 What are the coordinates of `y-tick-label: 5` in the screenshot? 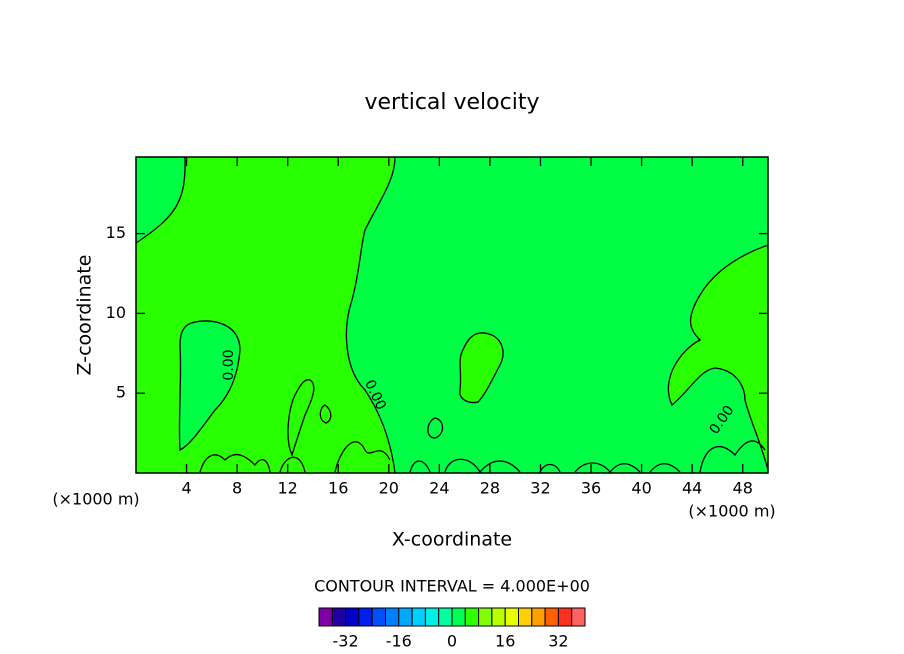 It's located at (121, 392).